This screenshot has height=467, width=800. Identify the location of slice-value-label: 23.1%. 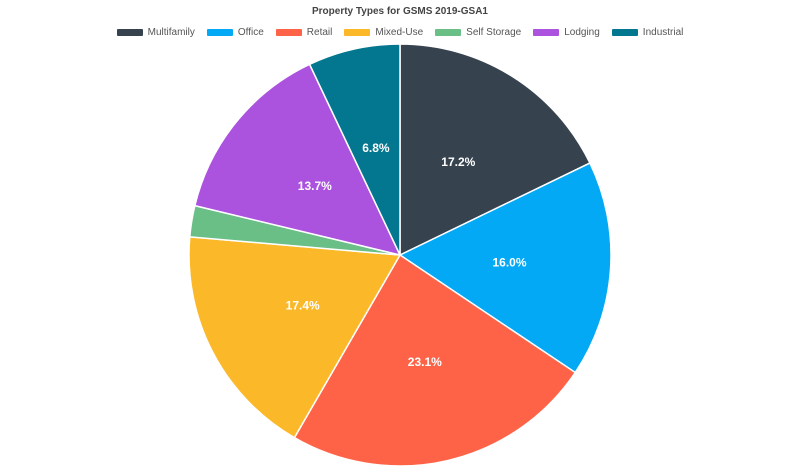
(425, 362).